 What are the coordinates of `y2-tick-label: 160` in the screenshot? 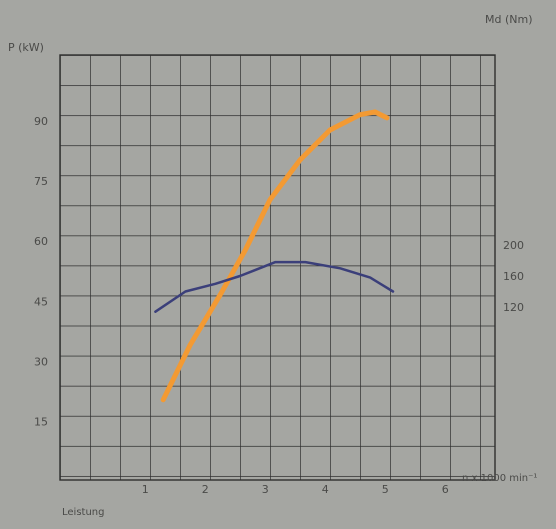 It's located at (513, 276).